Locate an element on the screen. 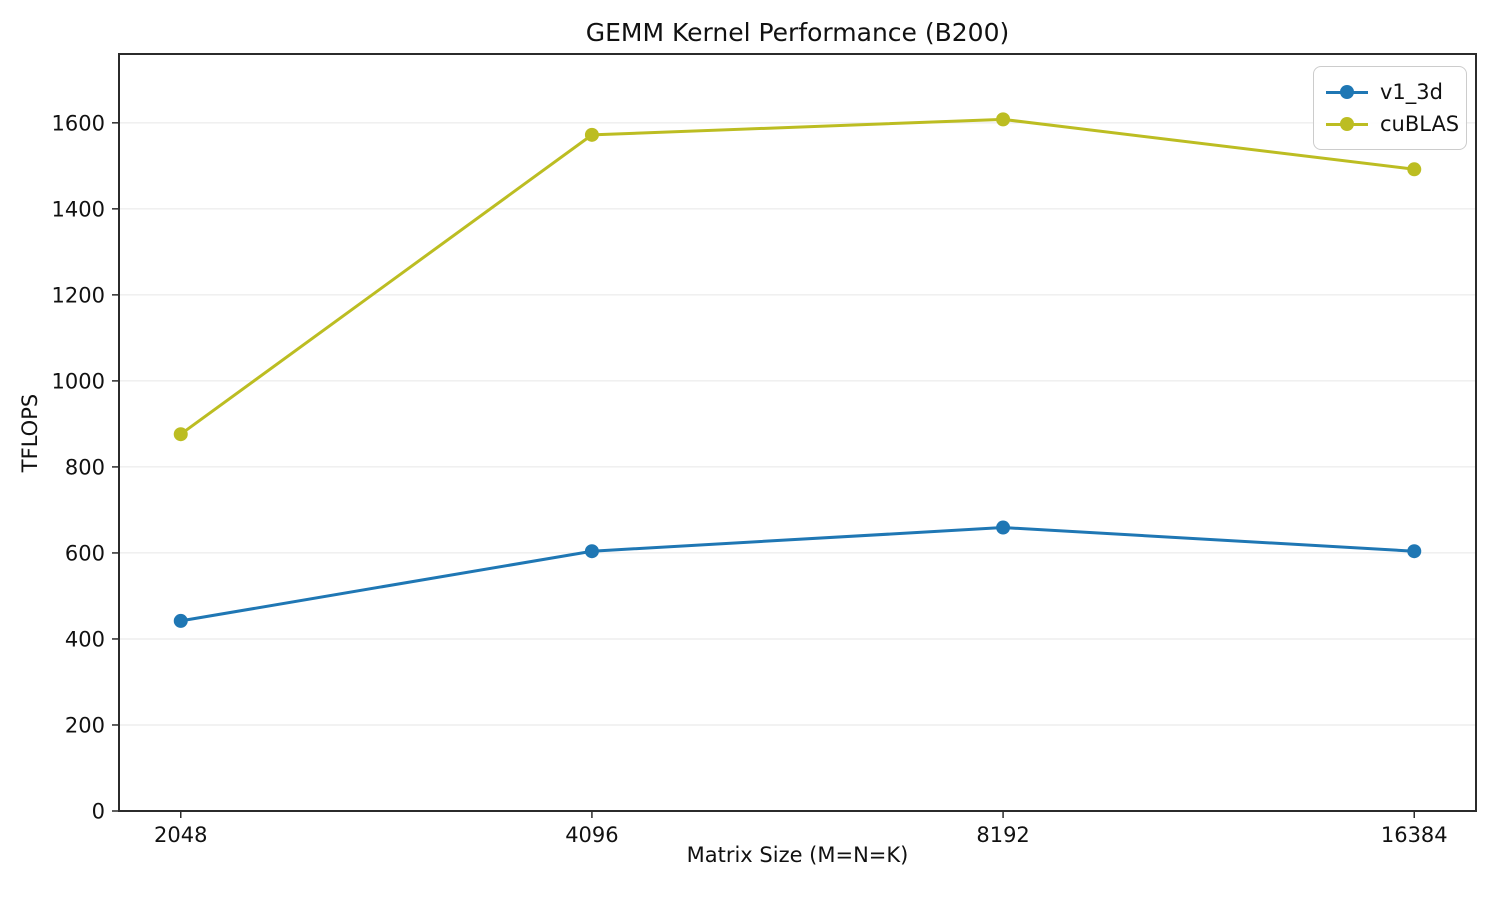  data-point-v1_3d-2048 is located at coordinates (180, 620).